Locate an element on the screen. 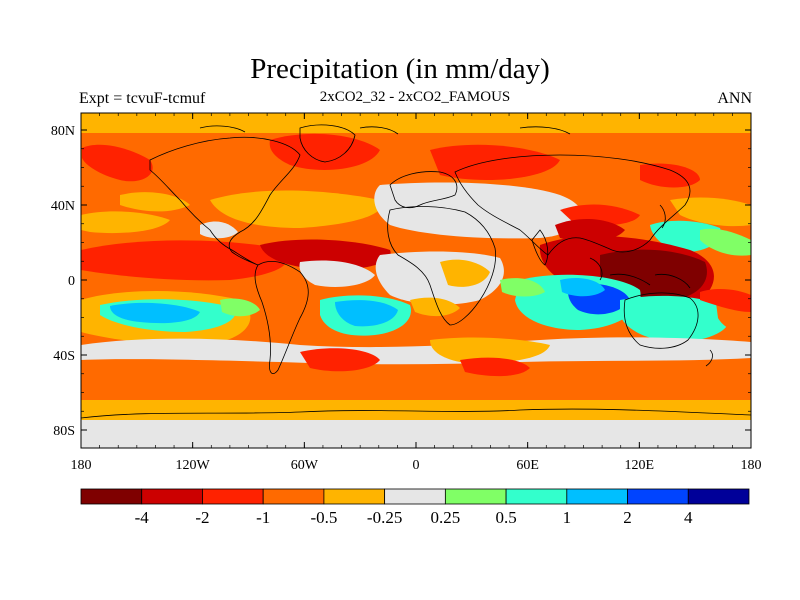 The width and height of the screenshot is (800, 600). colorbar-label: 2 is located at coordinates (627, 517).